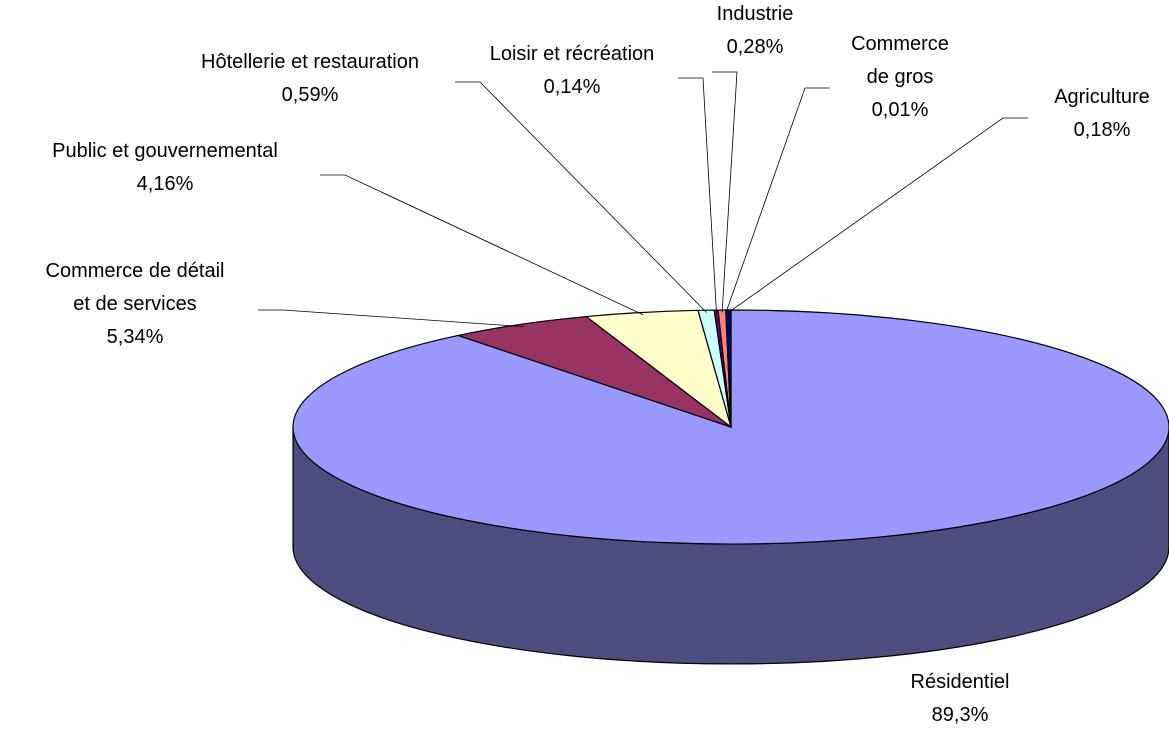 Image resolution: width=1169 pixels, height=732 pixels. Describe the element at coordinates (135, 271) in the screenshot. I see `label-line: Commerce de détail` at that location.